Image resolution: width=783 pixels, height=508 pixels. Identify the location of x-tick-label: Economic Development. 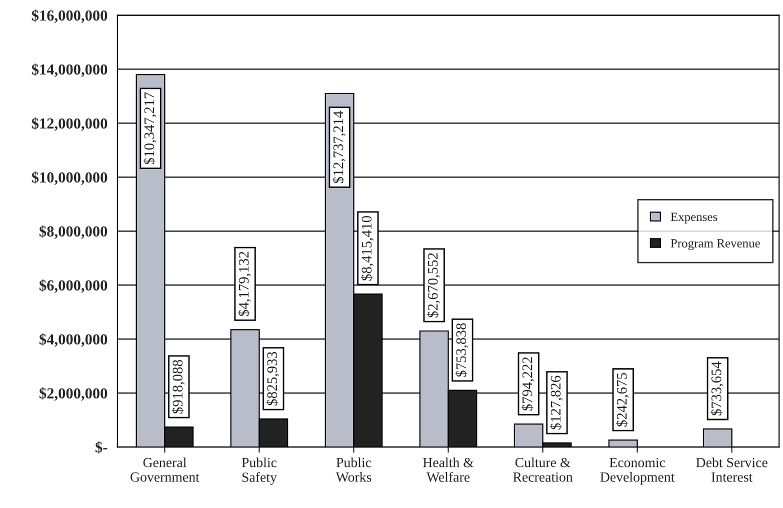
(637, 471).